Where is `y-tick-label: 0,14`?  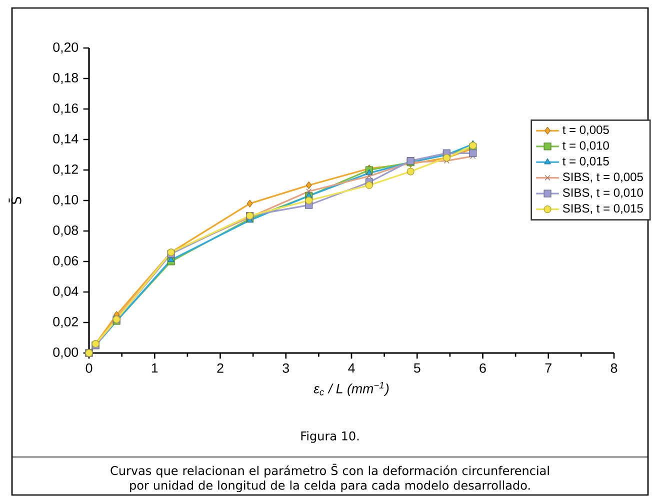 y-tick-label: 0,14 is located at coordinates (65, 140).